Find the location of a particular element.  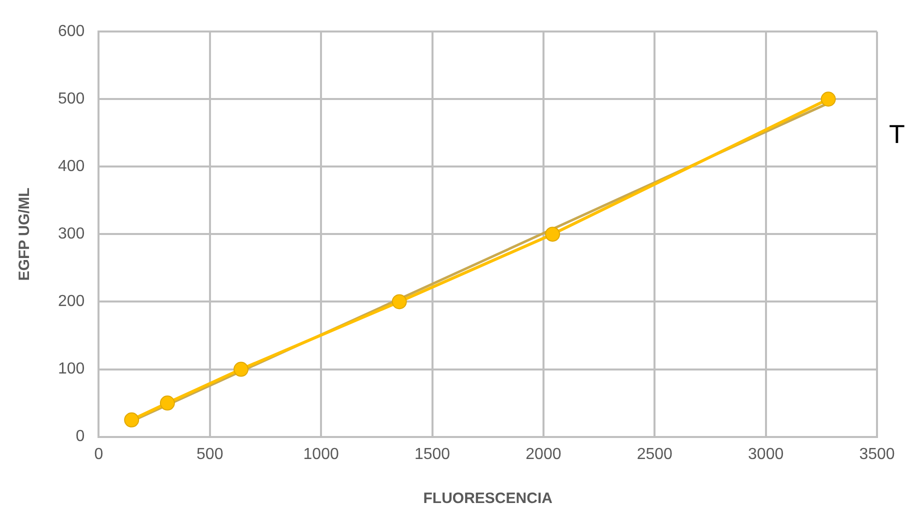

y-tick-label: 300 is located at coordinates (71, 234).